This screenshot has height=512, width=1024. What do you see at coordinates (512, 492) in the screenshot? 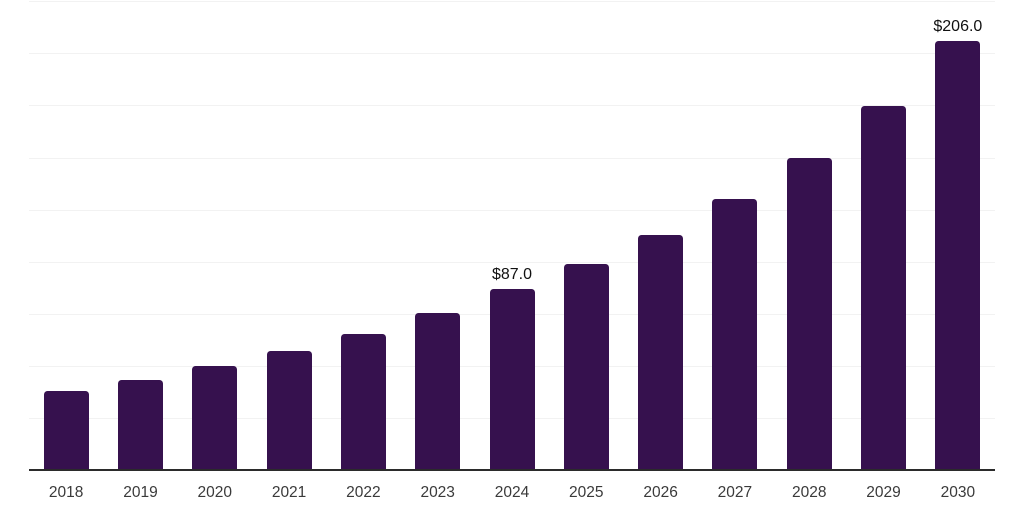
I see `x-tick-label-2024: 2024` at bounding box center [512, 492].